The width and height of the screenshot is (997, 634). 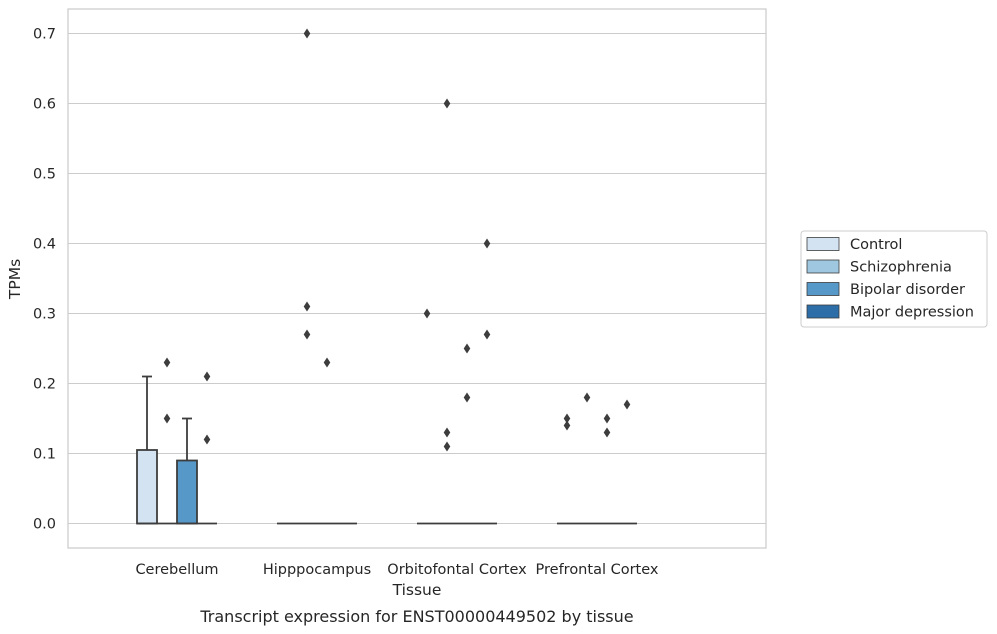 I want to click on y-tick-labels: 0.0 0.1 0.2 0.3 0.4 0.5 0.6 0.7, so click(x=44, y=280).